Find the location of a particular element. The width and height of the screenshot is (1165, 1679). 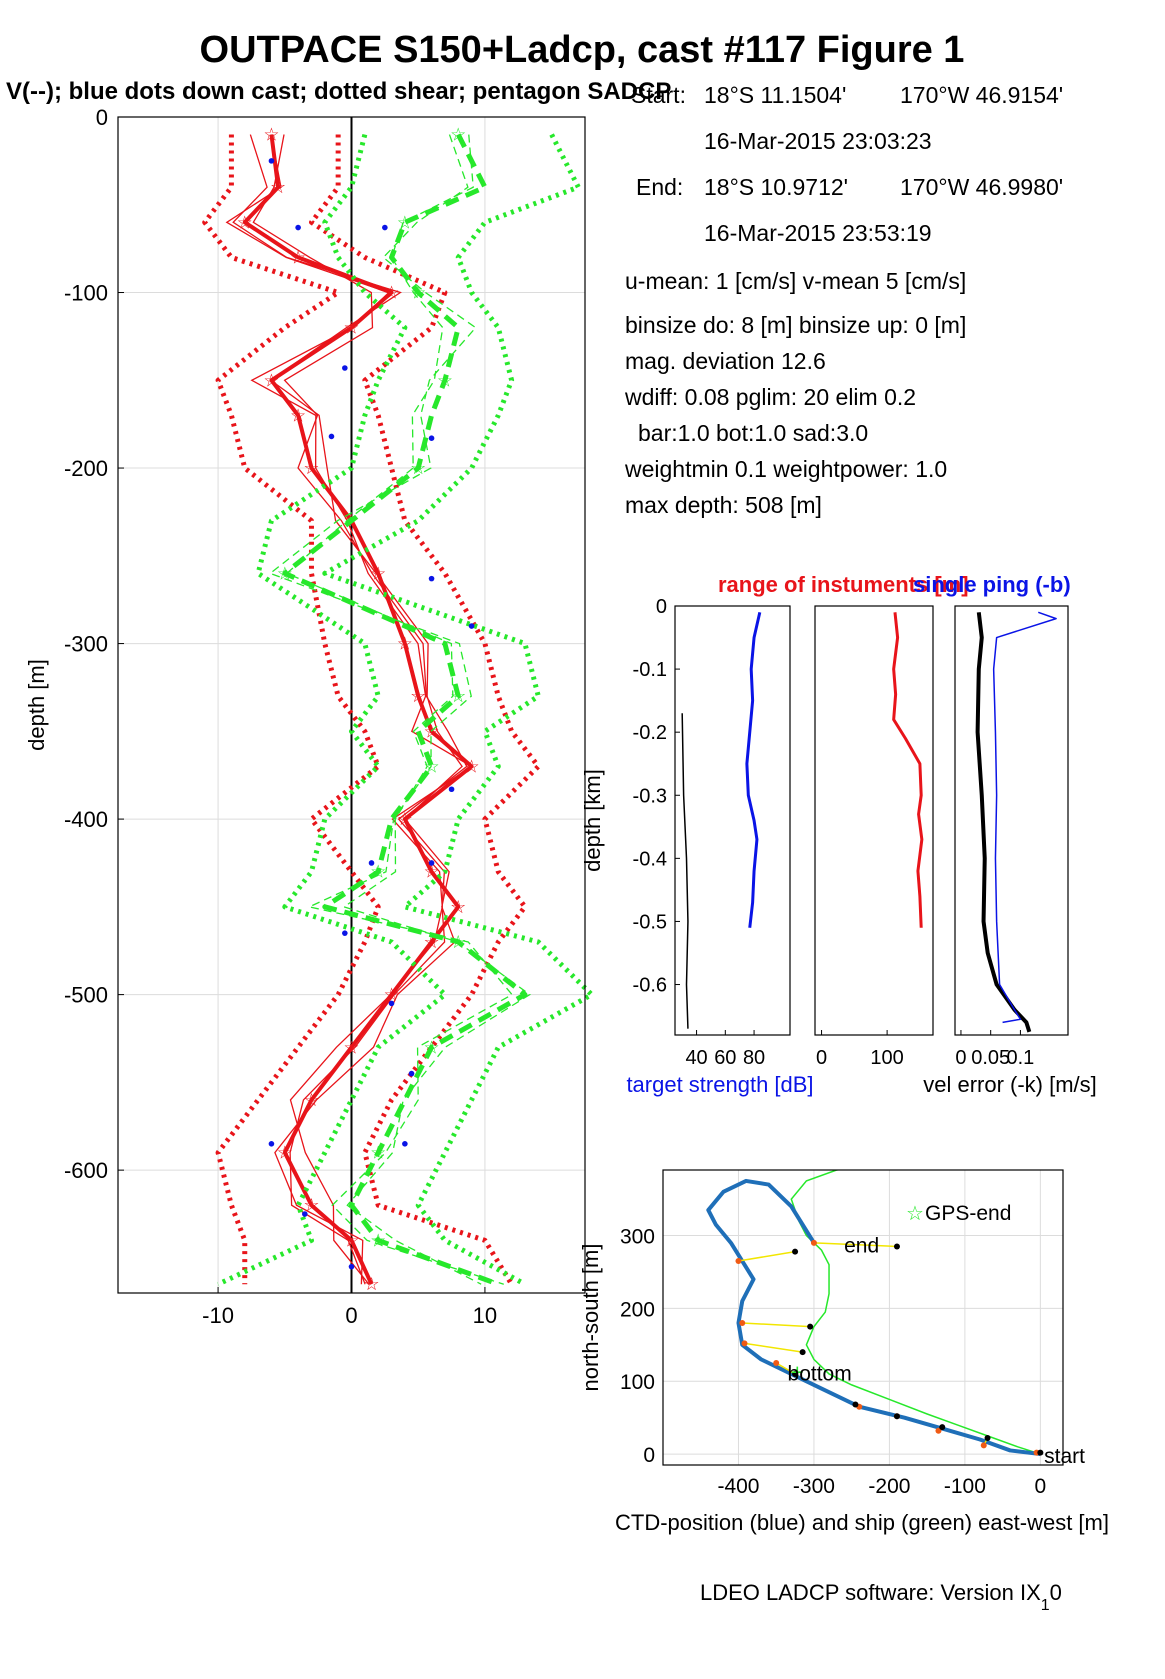

mag-deviation: mag. deviation 12.6 is located at coordinates (725, 361).